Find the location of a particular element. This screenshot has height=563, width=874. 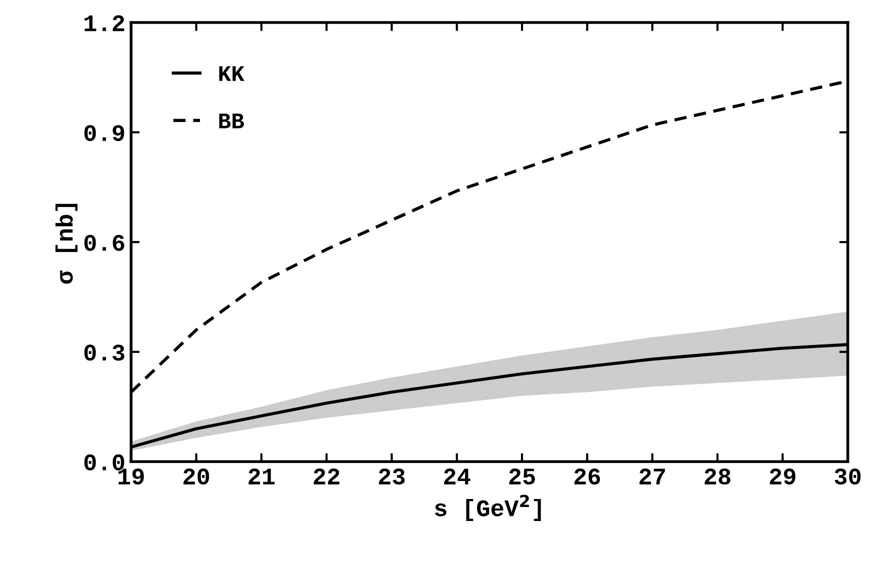

x-axis-title: s [GeV$^{2}$] is located at coordinates (487, 507).